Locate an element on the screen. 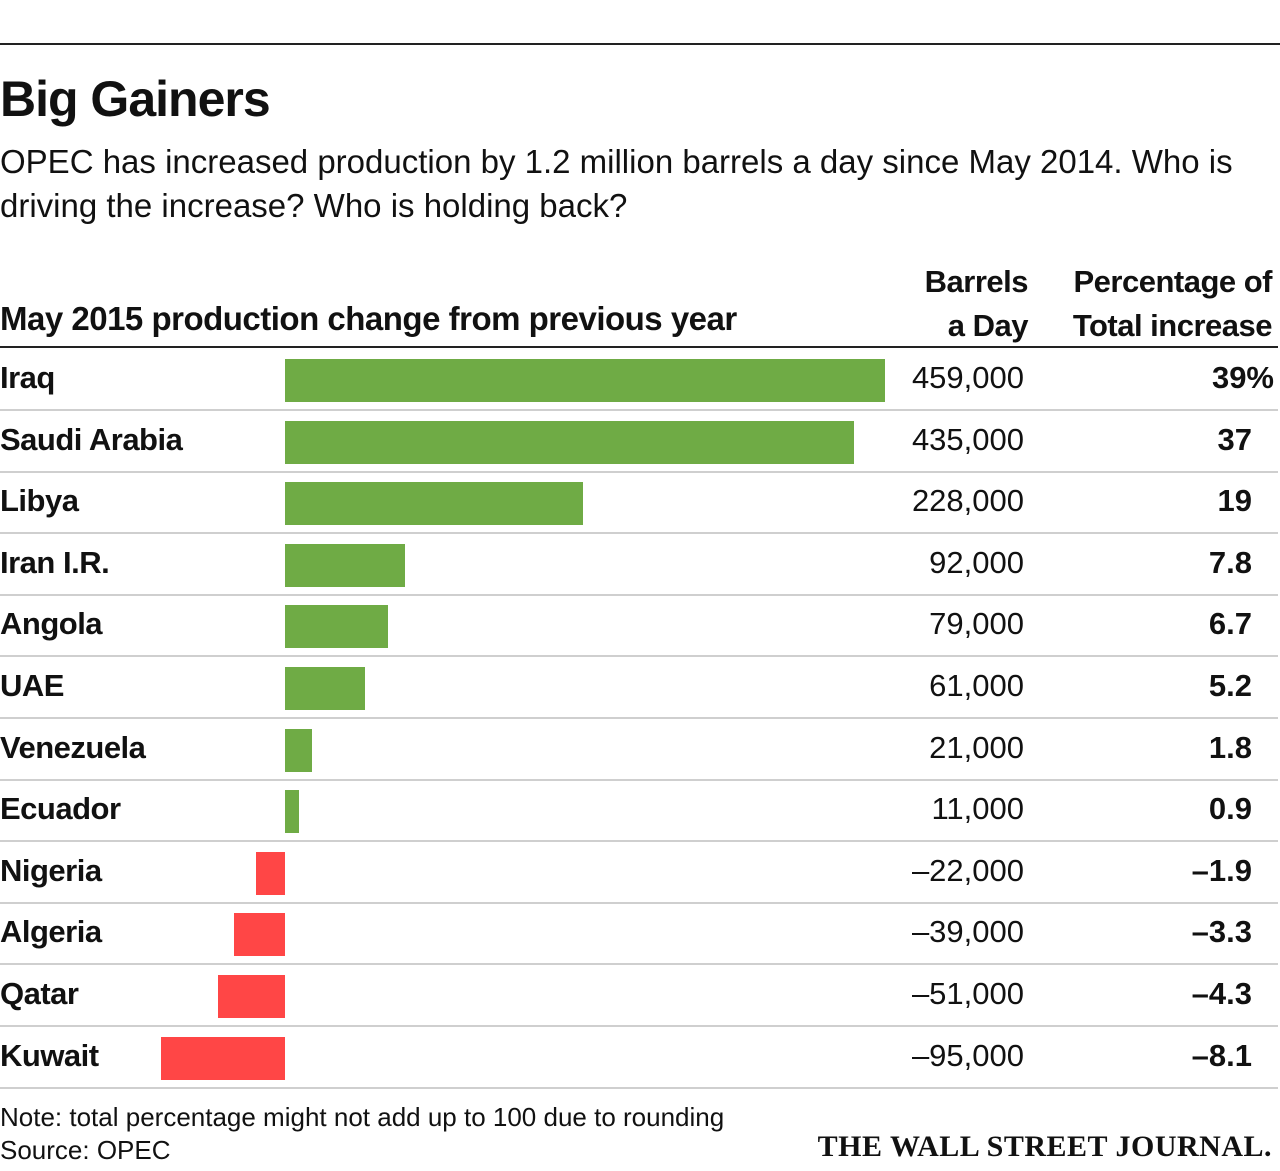 This screenshot has height=1171, width=1280. barrels-value: –22,000 is located at coordinates (967, 870).